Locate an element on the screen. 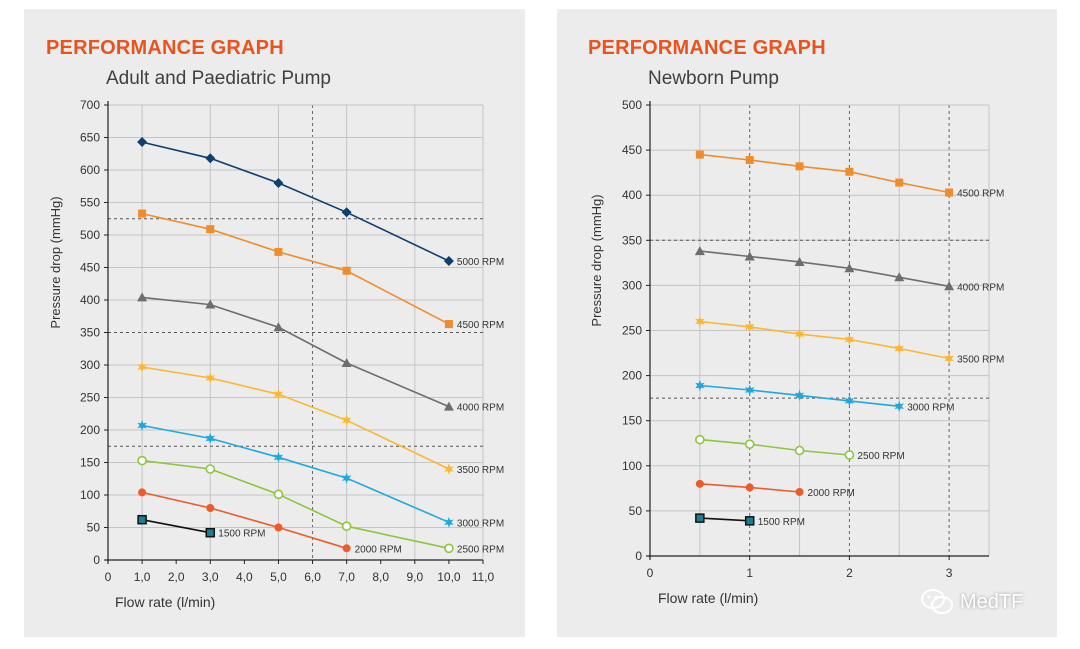 This screenshot has width=1080, height=649. series-4000-rpm-line is located at coordinates (296, 352).